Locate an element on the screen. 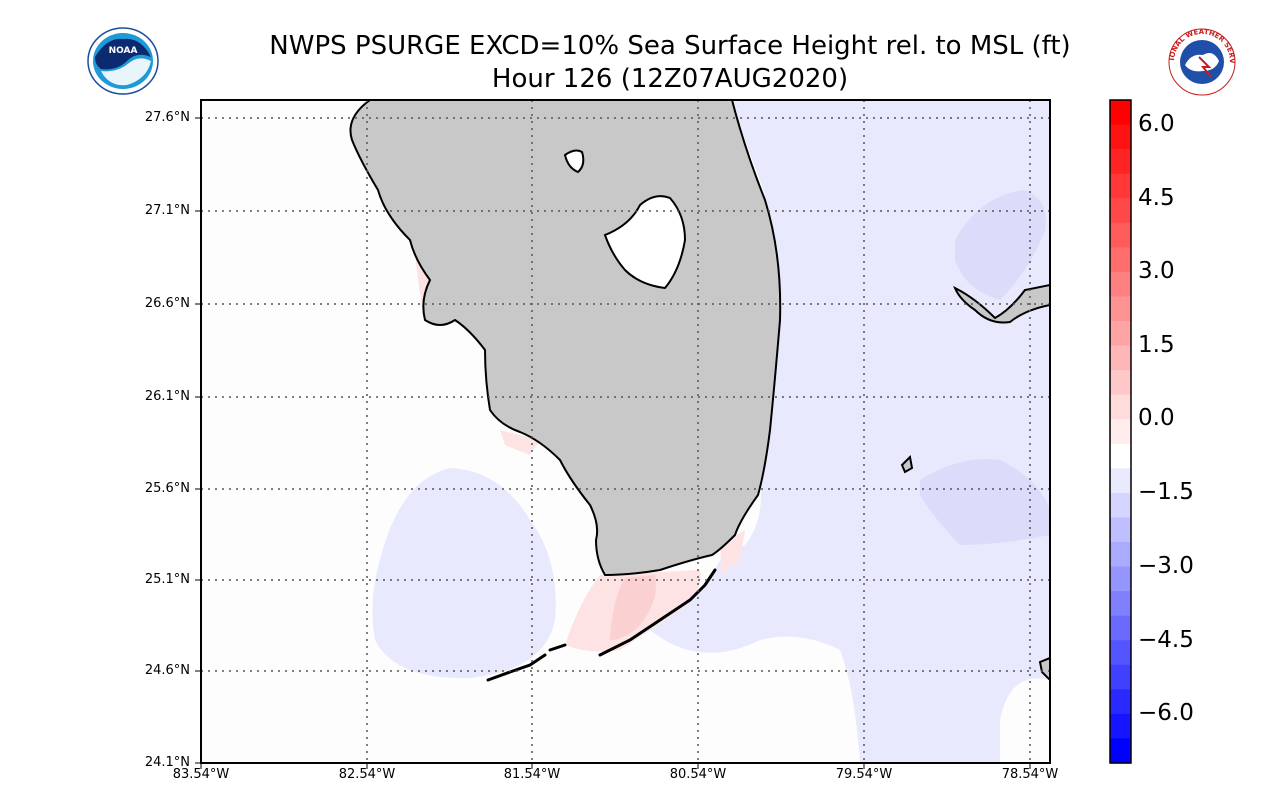 This screenshot has width=1277, height=800. lat-label: 24.6°N is located at coordinates (167, 670).